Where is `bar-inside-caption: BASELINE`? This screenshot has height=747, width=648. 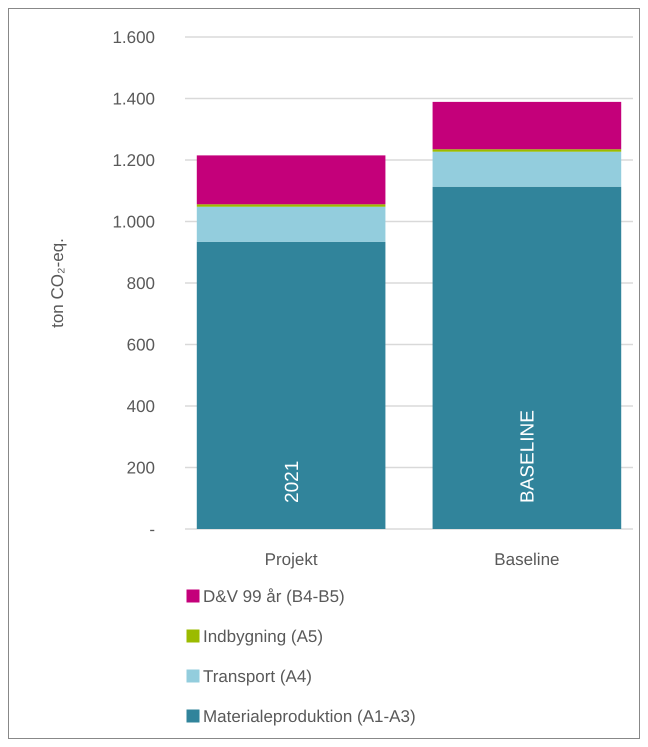 bar-inside-caption: BASELINE is located at coordinates (528, 456).